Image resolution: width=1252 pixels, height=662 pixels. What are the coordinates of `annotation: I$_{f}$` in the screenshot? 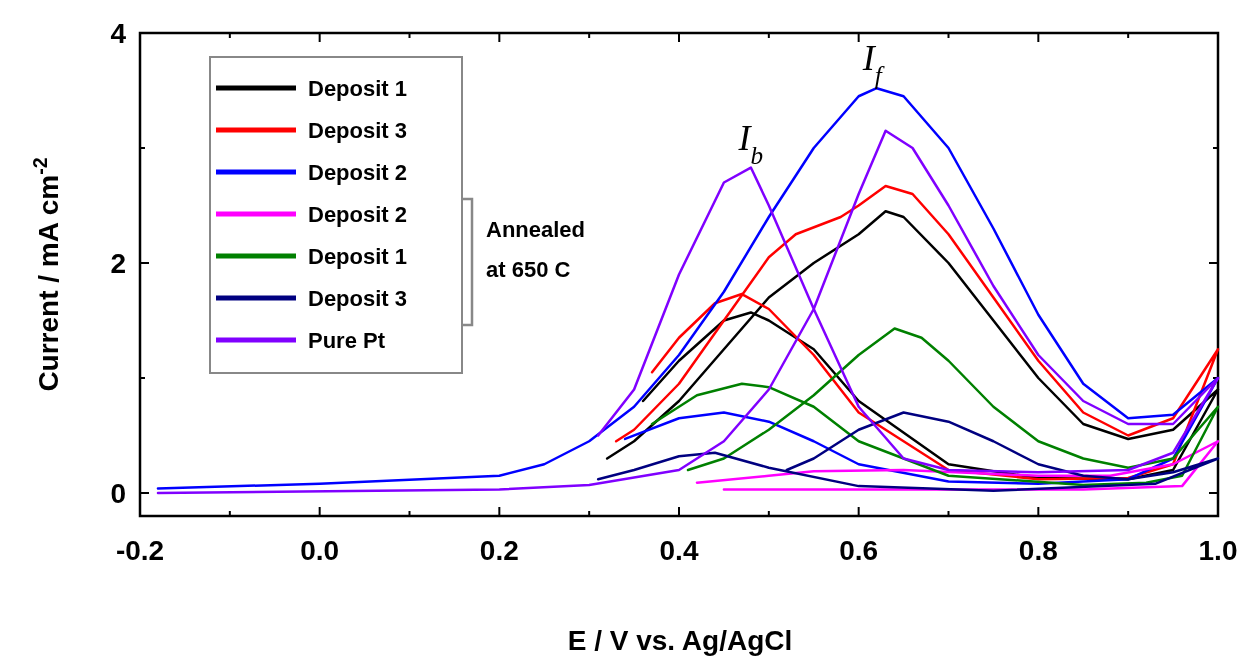 It's located at (873, 63).